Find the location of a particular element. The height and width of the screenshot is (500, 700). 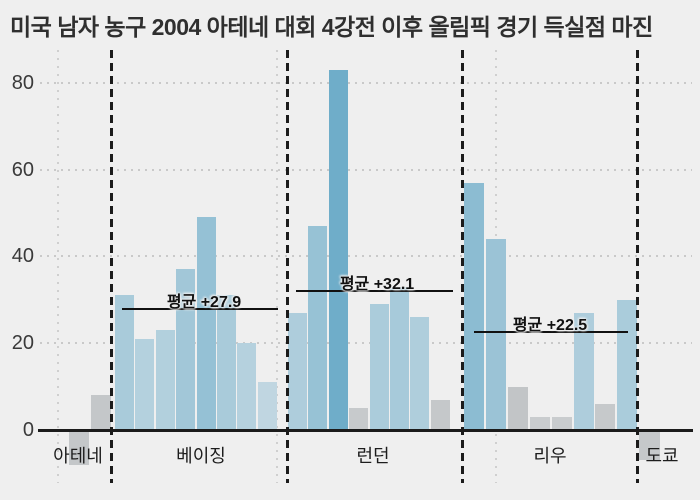

tournament-label: 아테네 is located at coordinates (78, 456).